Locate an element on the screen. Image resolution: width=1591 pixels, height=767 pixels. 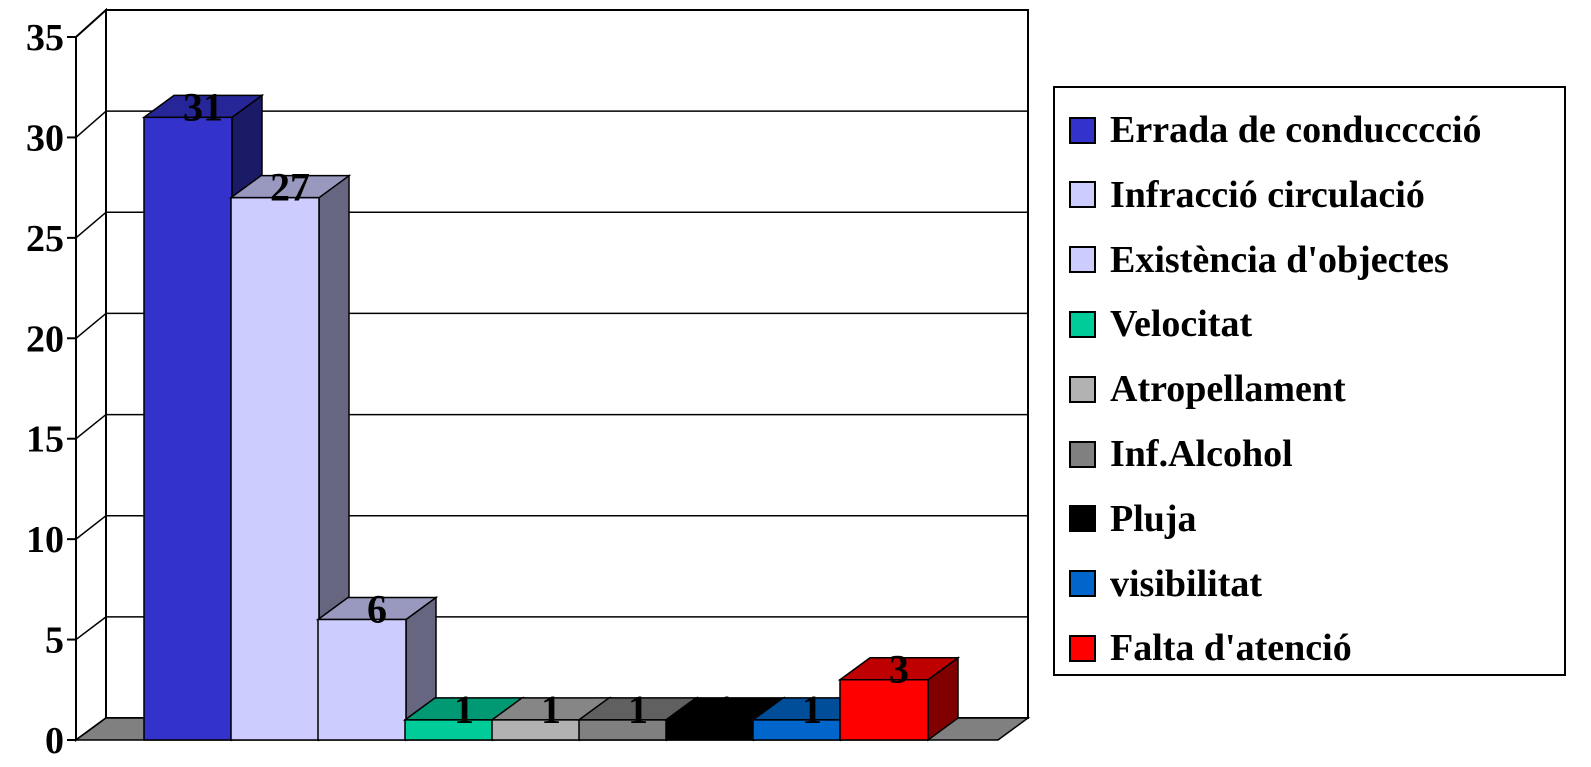
y-tick-label: 35 is located at coordinates (45, 38).